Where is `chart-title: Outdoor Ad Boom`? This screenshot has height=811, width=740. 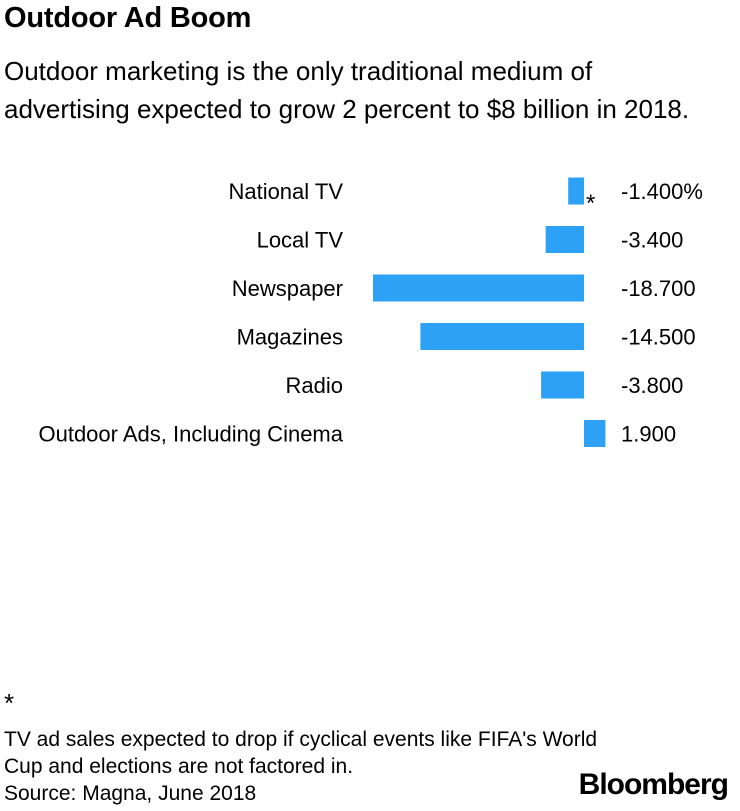 chart-title: Outdoor Ad Boom is located at coordinates (128, 18).